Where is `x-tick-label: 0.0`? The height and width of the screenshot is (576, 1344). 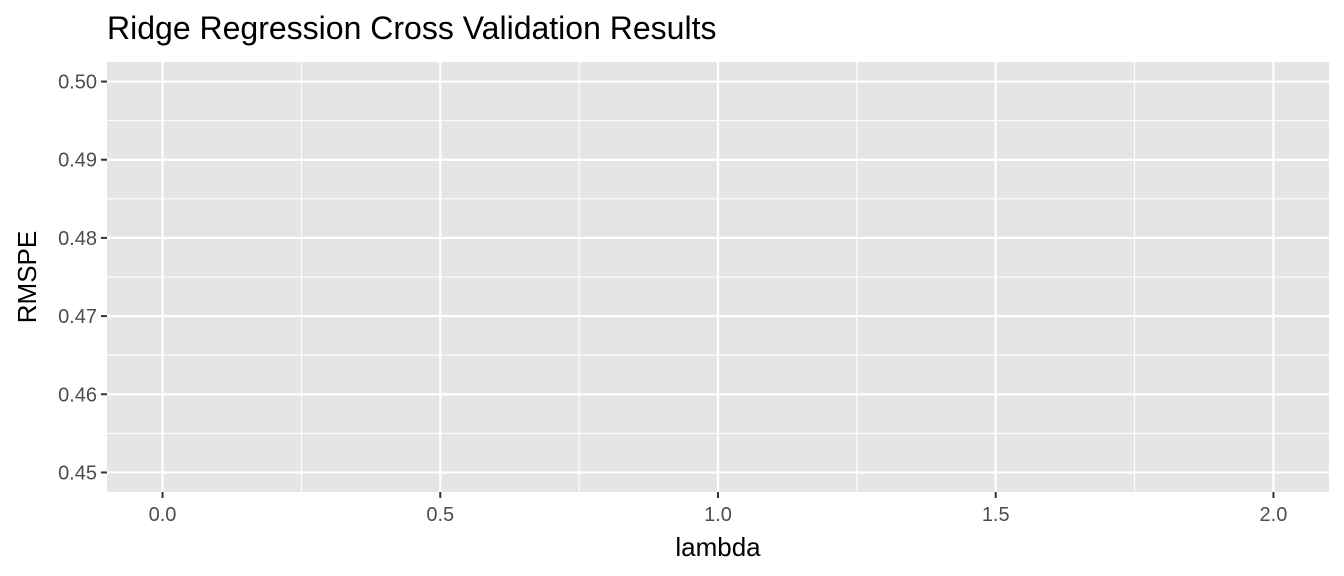 x-tick-label: 0.0 is located at coordinates (163, 515).